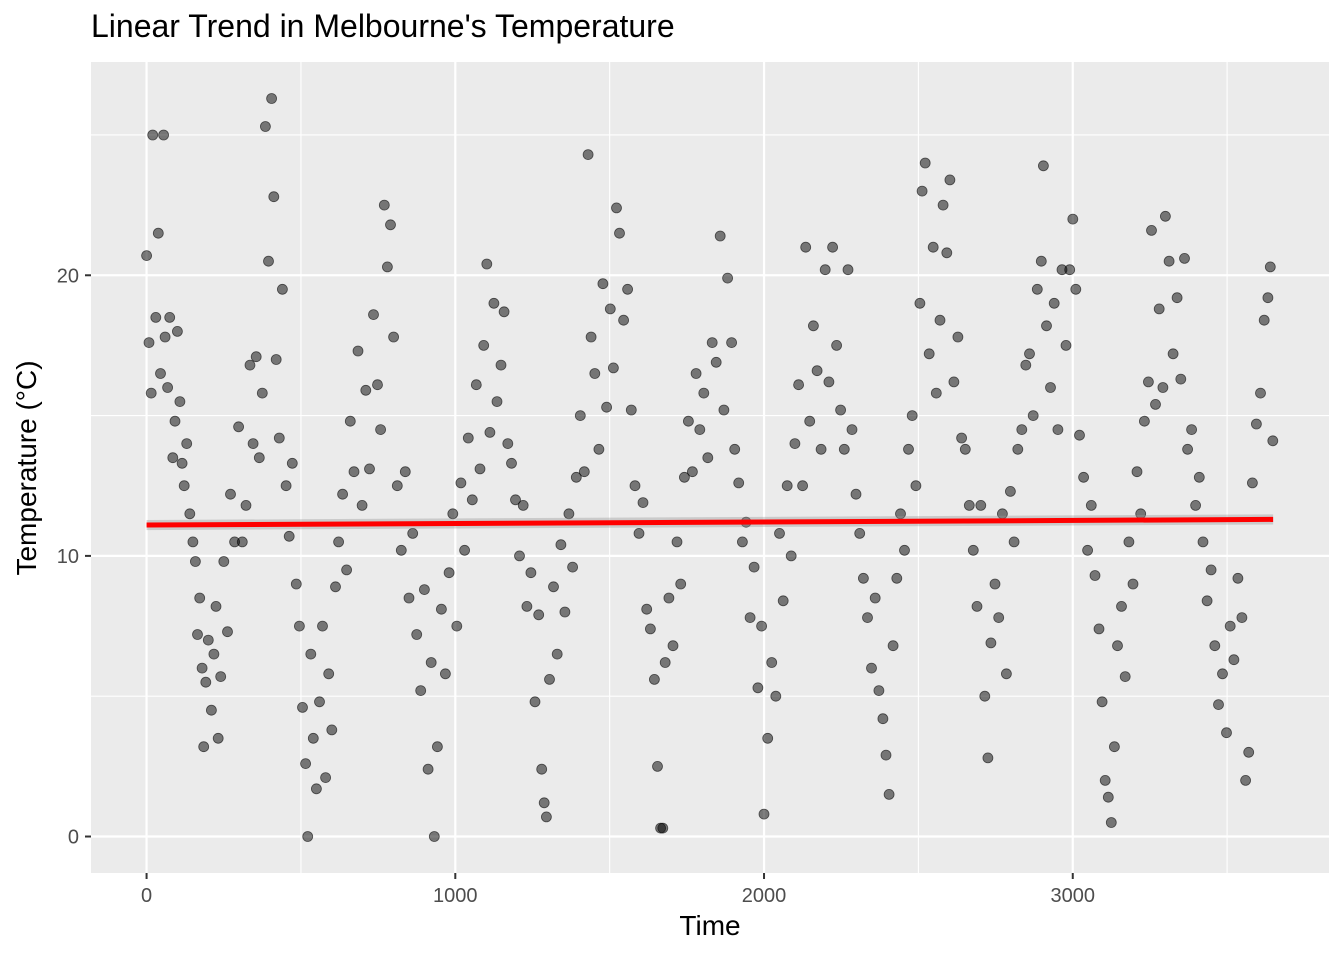 The width and height of the screenshot is (1344, 960). I want to click on y-tick-label: 20, so click(68, 276).